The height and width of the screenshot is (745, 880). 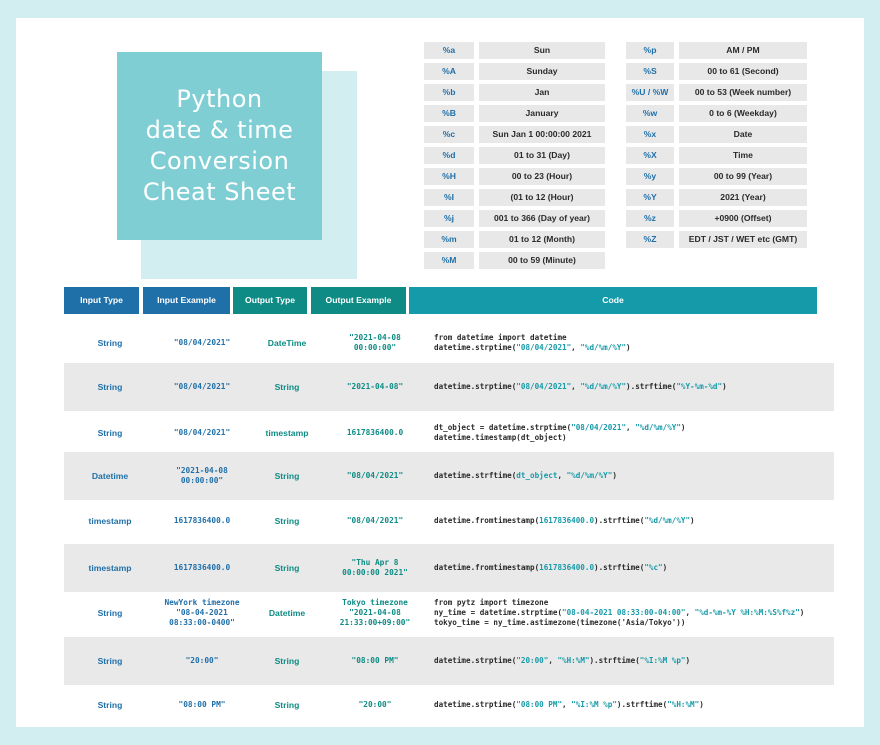 What do you see at coordinates (219, 99) in the screenshot?
I see `title-line: Python` at bounding box center [219, 99].